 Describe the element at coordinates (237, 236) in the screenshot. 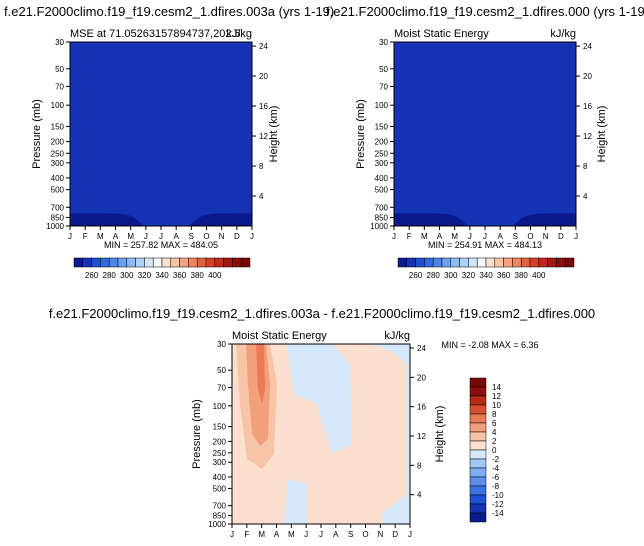

I see `x-tick-label: D` at that location.